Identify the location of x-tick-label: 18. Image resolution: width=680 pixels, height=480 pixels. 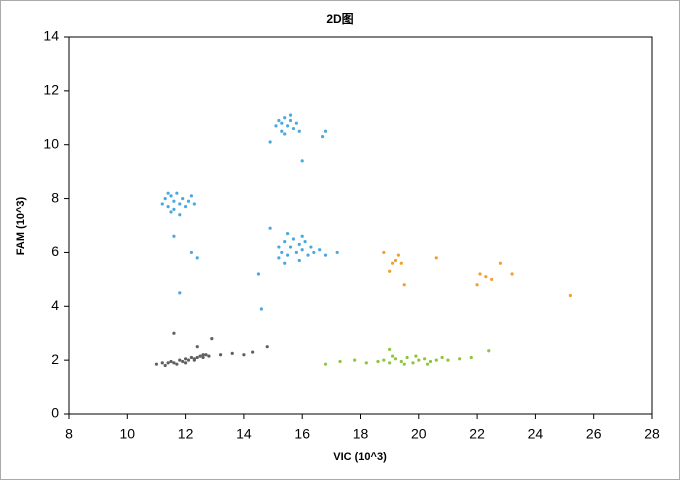
(361, 434).